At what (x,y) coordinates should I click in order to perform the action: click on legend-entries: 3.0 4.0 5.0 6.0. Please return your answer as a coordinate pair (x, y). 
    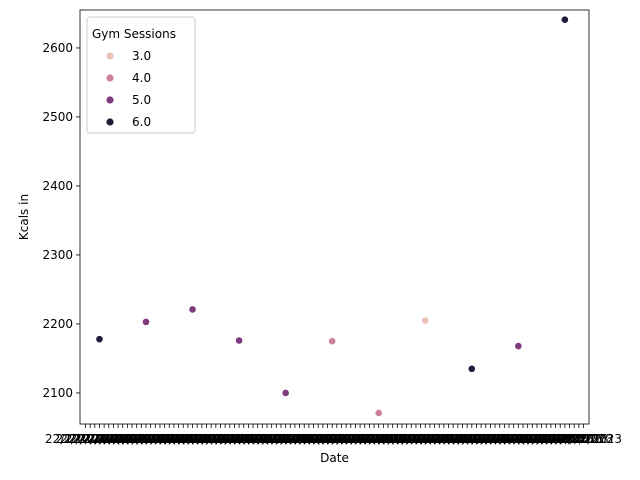
    Looking at the image, I should click on (128, 89).